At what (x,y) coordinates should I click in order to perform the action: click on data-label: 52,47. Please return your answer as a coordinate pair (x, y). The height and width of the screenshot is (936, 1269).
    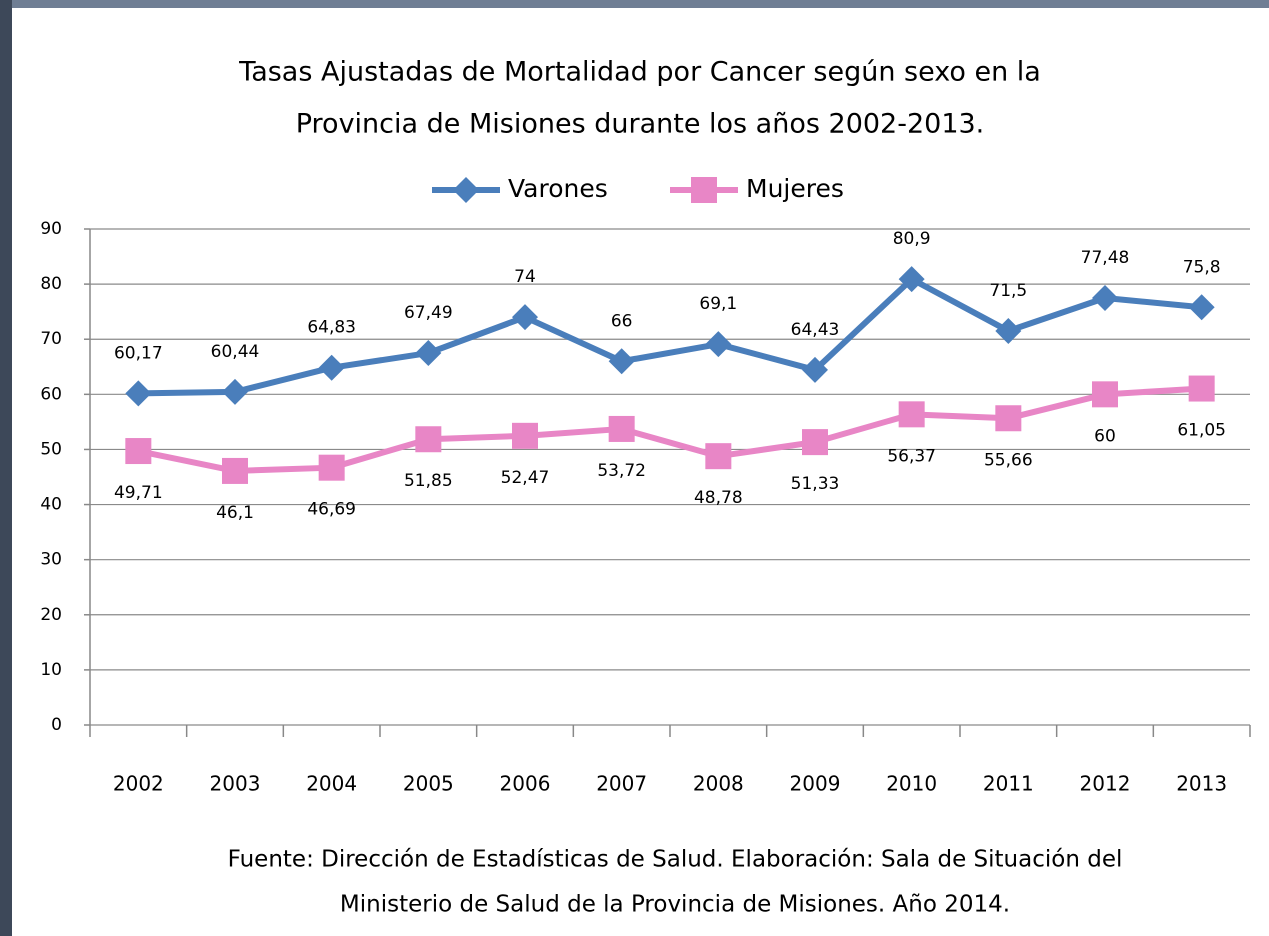
    Looking at the image, I should click on (525, 478).